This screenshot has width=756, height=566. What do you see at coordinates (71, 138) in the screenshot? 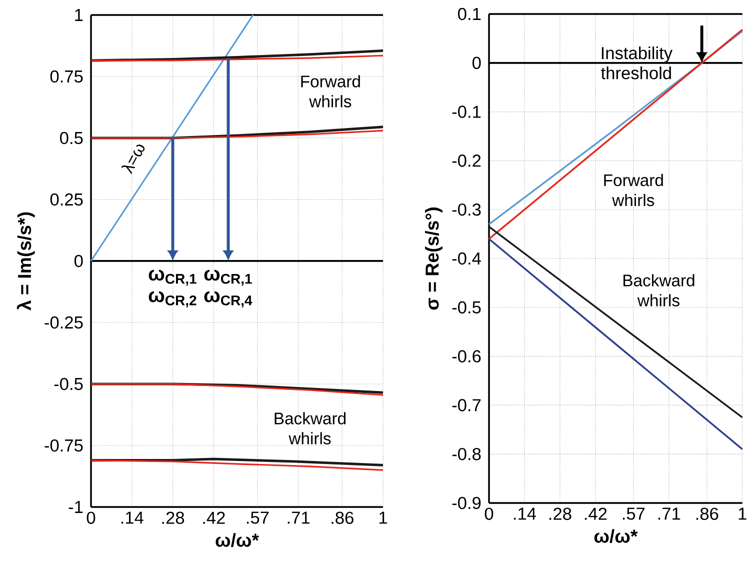
I see `y-tick-label: 0.5` at bounding box center [71, 138].